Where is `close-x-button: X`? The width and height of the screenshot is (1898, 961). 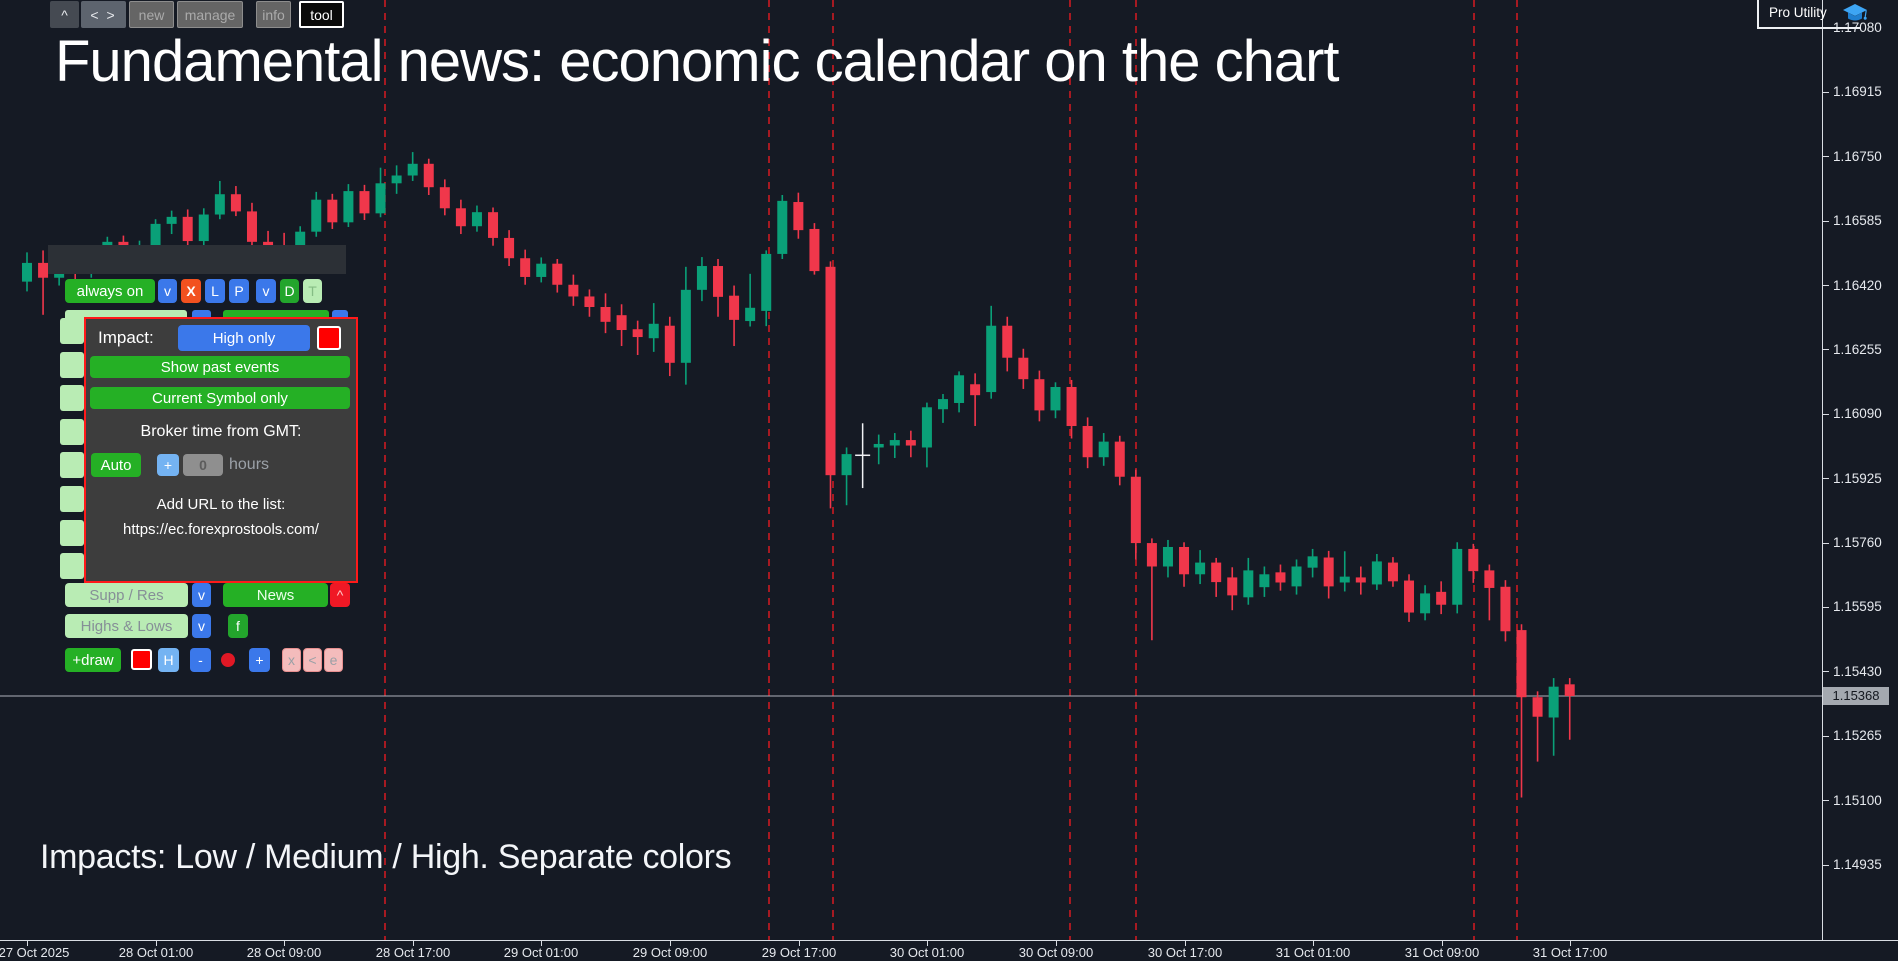 close-x-button: X is located at coordinates (191, 291).